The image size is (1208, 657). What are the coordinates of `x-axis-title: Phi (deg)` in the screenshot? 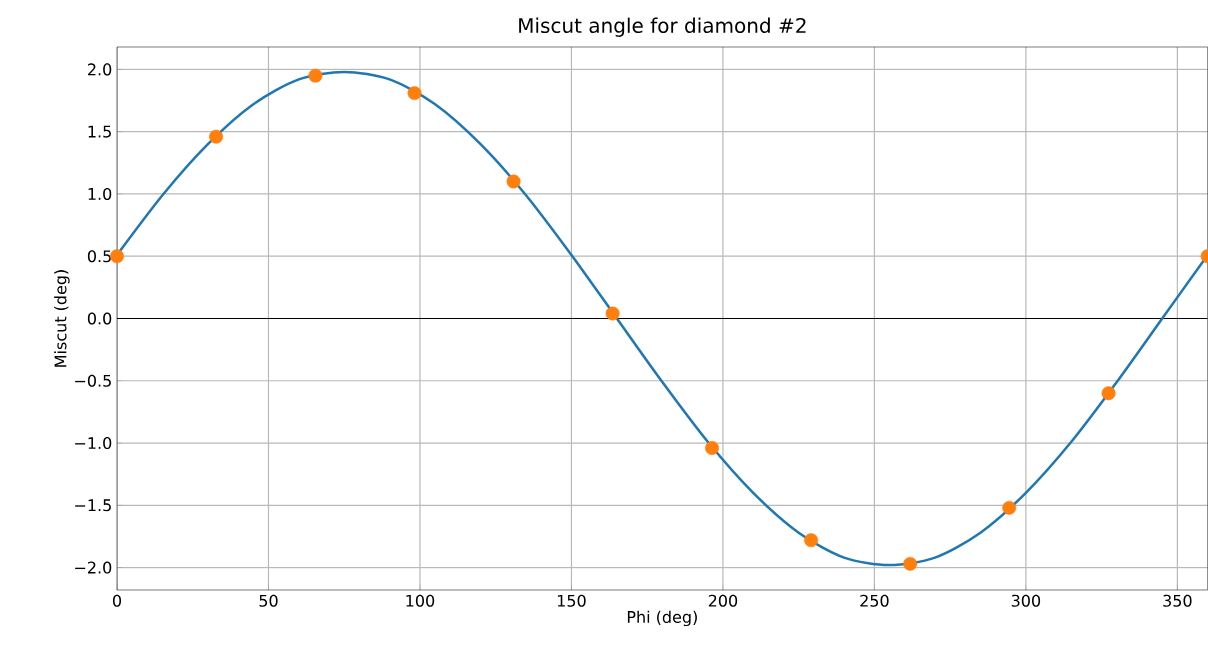 It's located at (662, 618).